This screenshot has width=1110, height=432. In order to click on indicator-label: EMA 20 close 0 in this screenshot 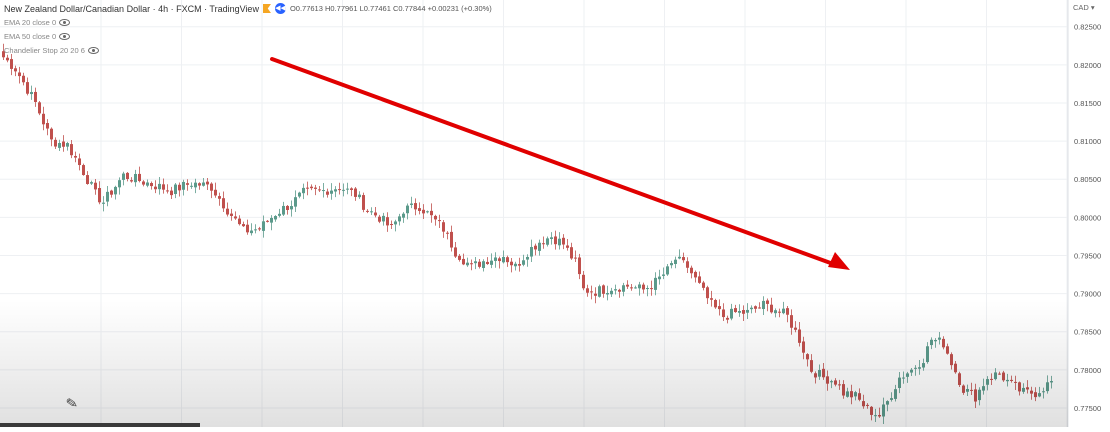, I will do `click(30, 22)`.